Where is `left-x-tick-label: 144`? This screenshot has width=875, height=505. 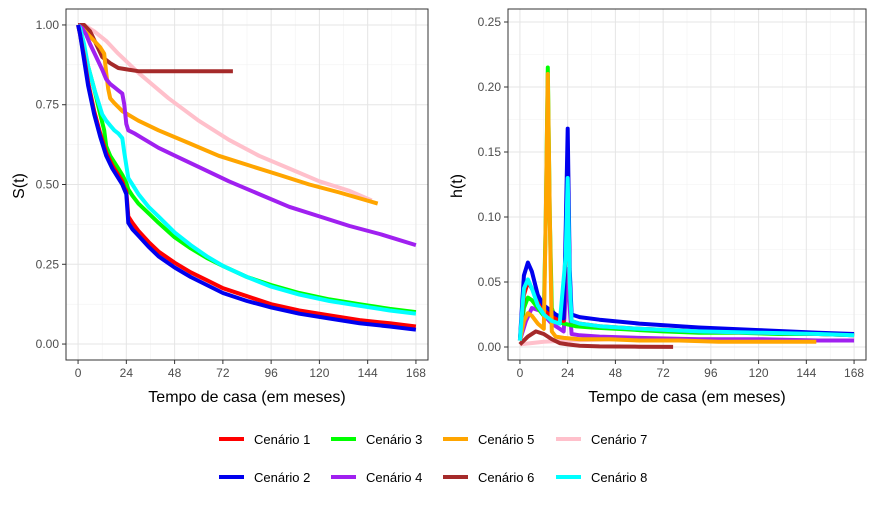 left-x-tick-label: 144 is located at coordinates (368, 373).